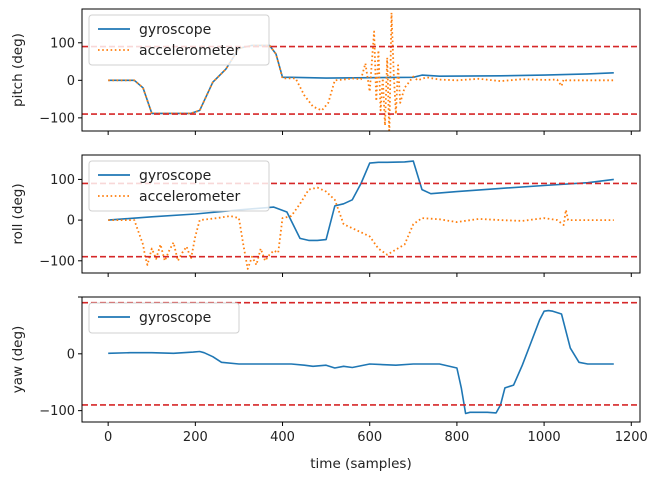  What do you see at coordinates (361, 201) in the screenshot?
I see `roll-gyroscope-line` at bounding box center [361, 201].